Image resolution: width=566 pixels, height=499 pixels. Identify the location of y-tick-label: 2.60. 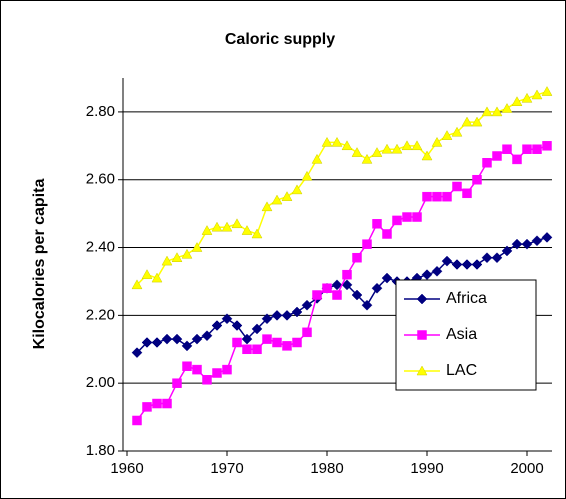
(100, 179).